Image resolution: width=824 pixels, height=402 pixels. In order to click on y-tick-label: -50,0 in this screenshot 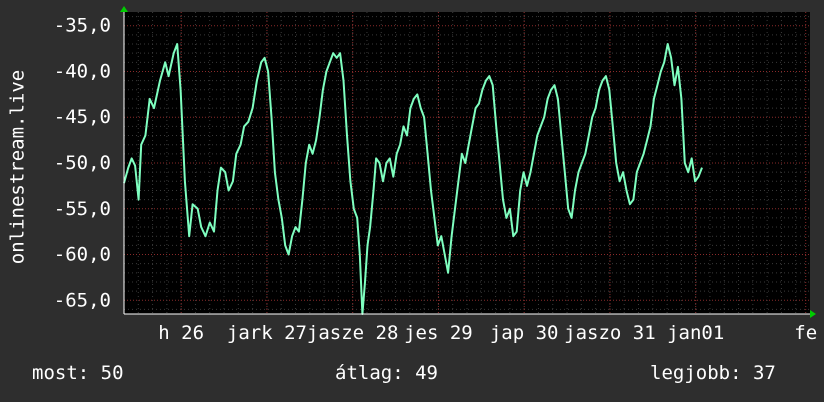, I will do `click(82, 163)`.